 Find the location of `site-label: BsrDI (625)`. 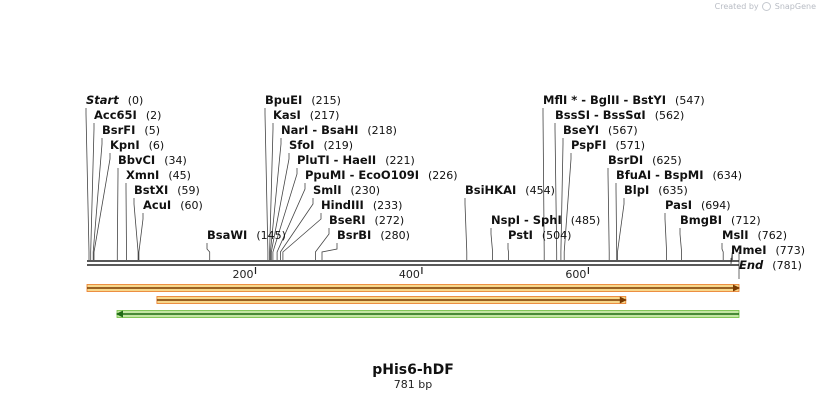

site-label: BsrDI (625) is located at coordinates (645, 160).